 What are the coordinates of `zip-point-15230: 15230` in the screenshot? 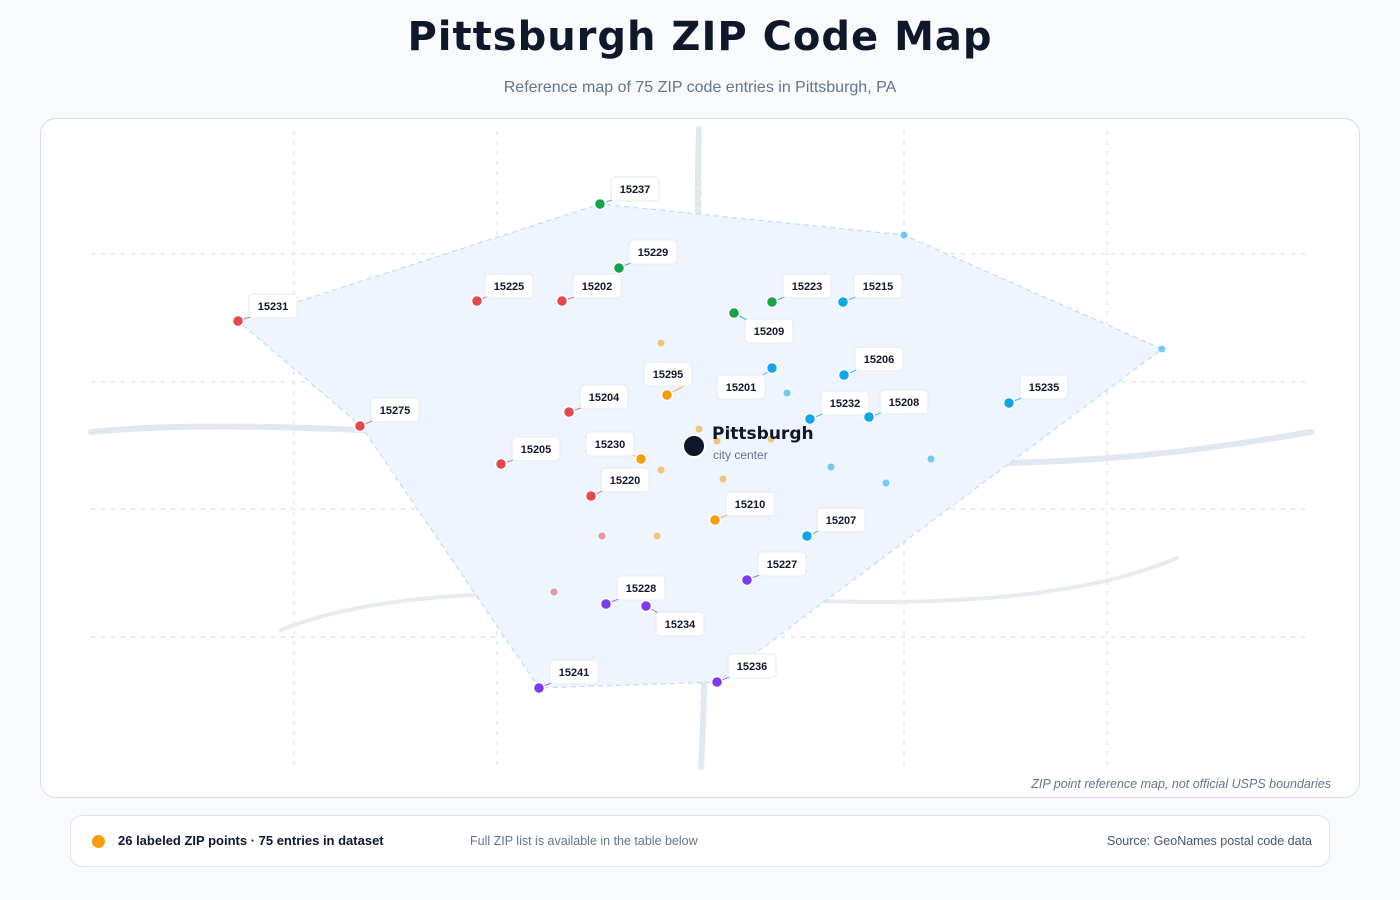 It's located at (616, 448).